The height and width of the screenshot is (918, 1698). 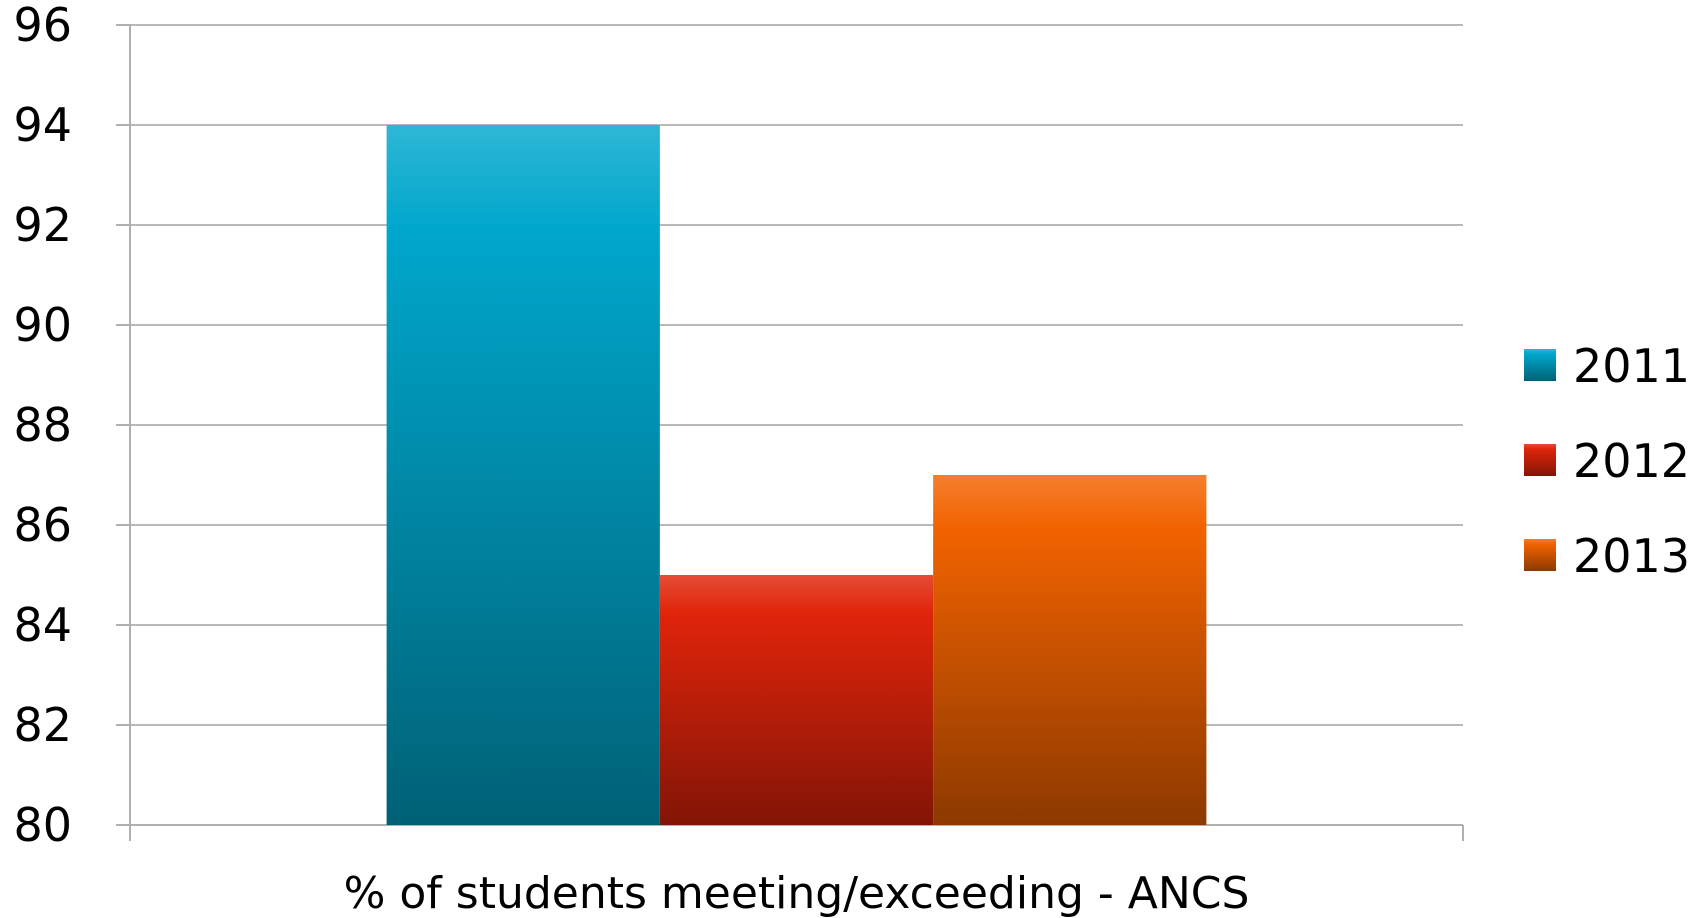 I want to click on y-tick-label: 82, so click(x=42, y=725).